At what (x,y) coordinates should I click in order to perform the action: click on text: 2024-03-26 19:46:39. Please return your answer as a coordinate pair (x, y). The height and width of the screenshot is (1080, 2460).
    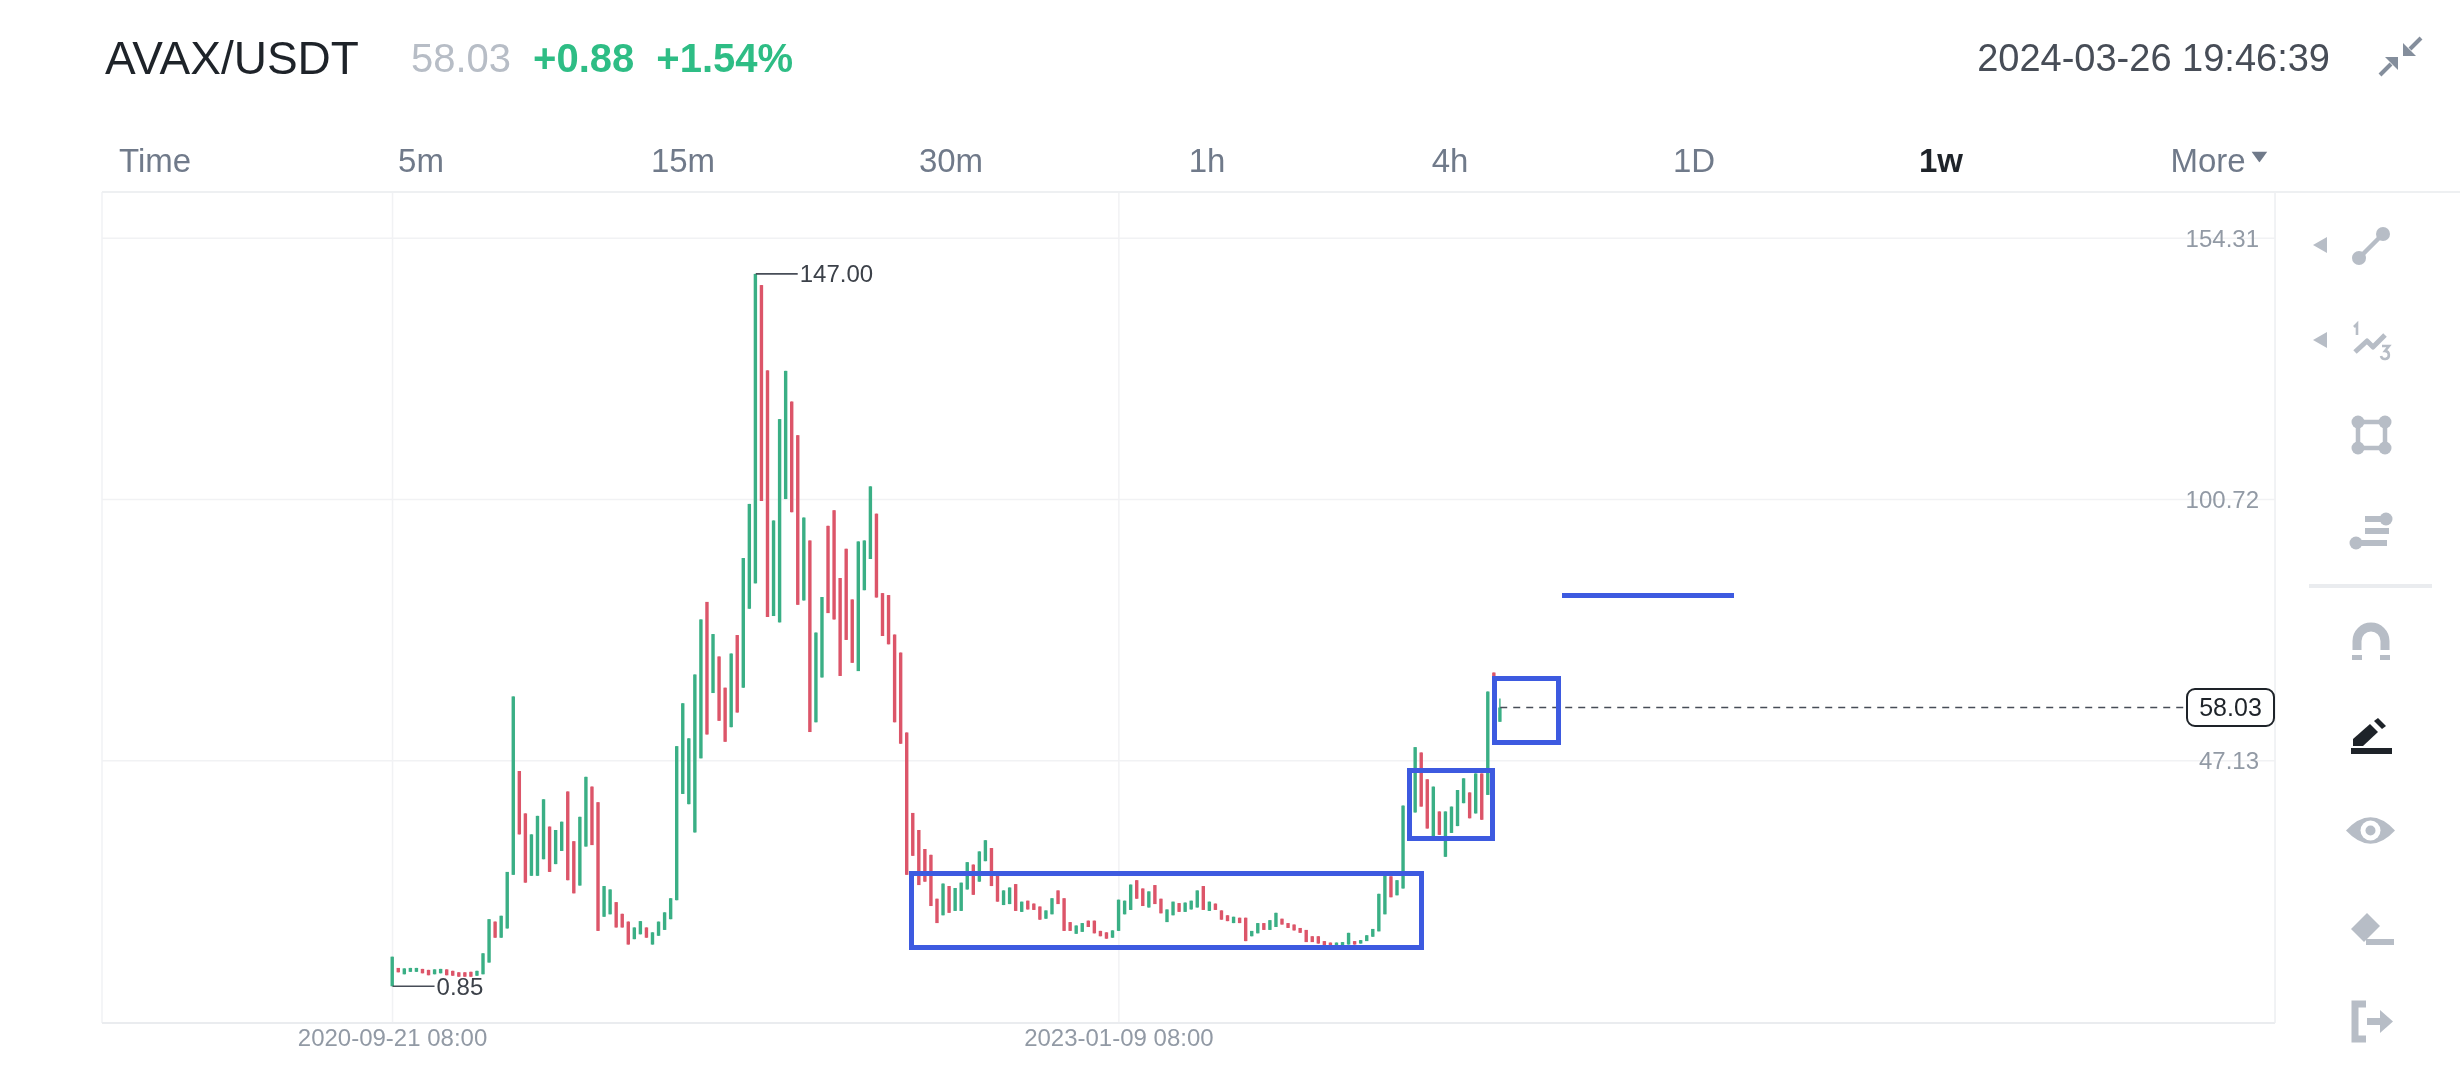
    Looking at the image, I should click on (2153, 58).